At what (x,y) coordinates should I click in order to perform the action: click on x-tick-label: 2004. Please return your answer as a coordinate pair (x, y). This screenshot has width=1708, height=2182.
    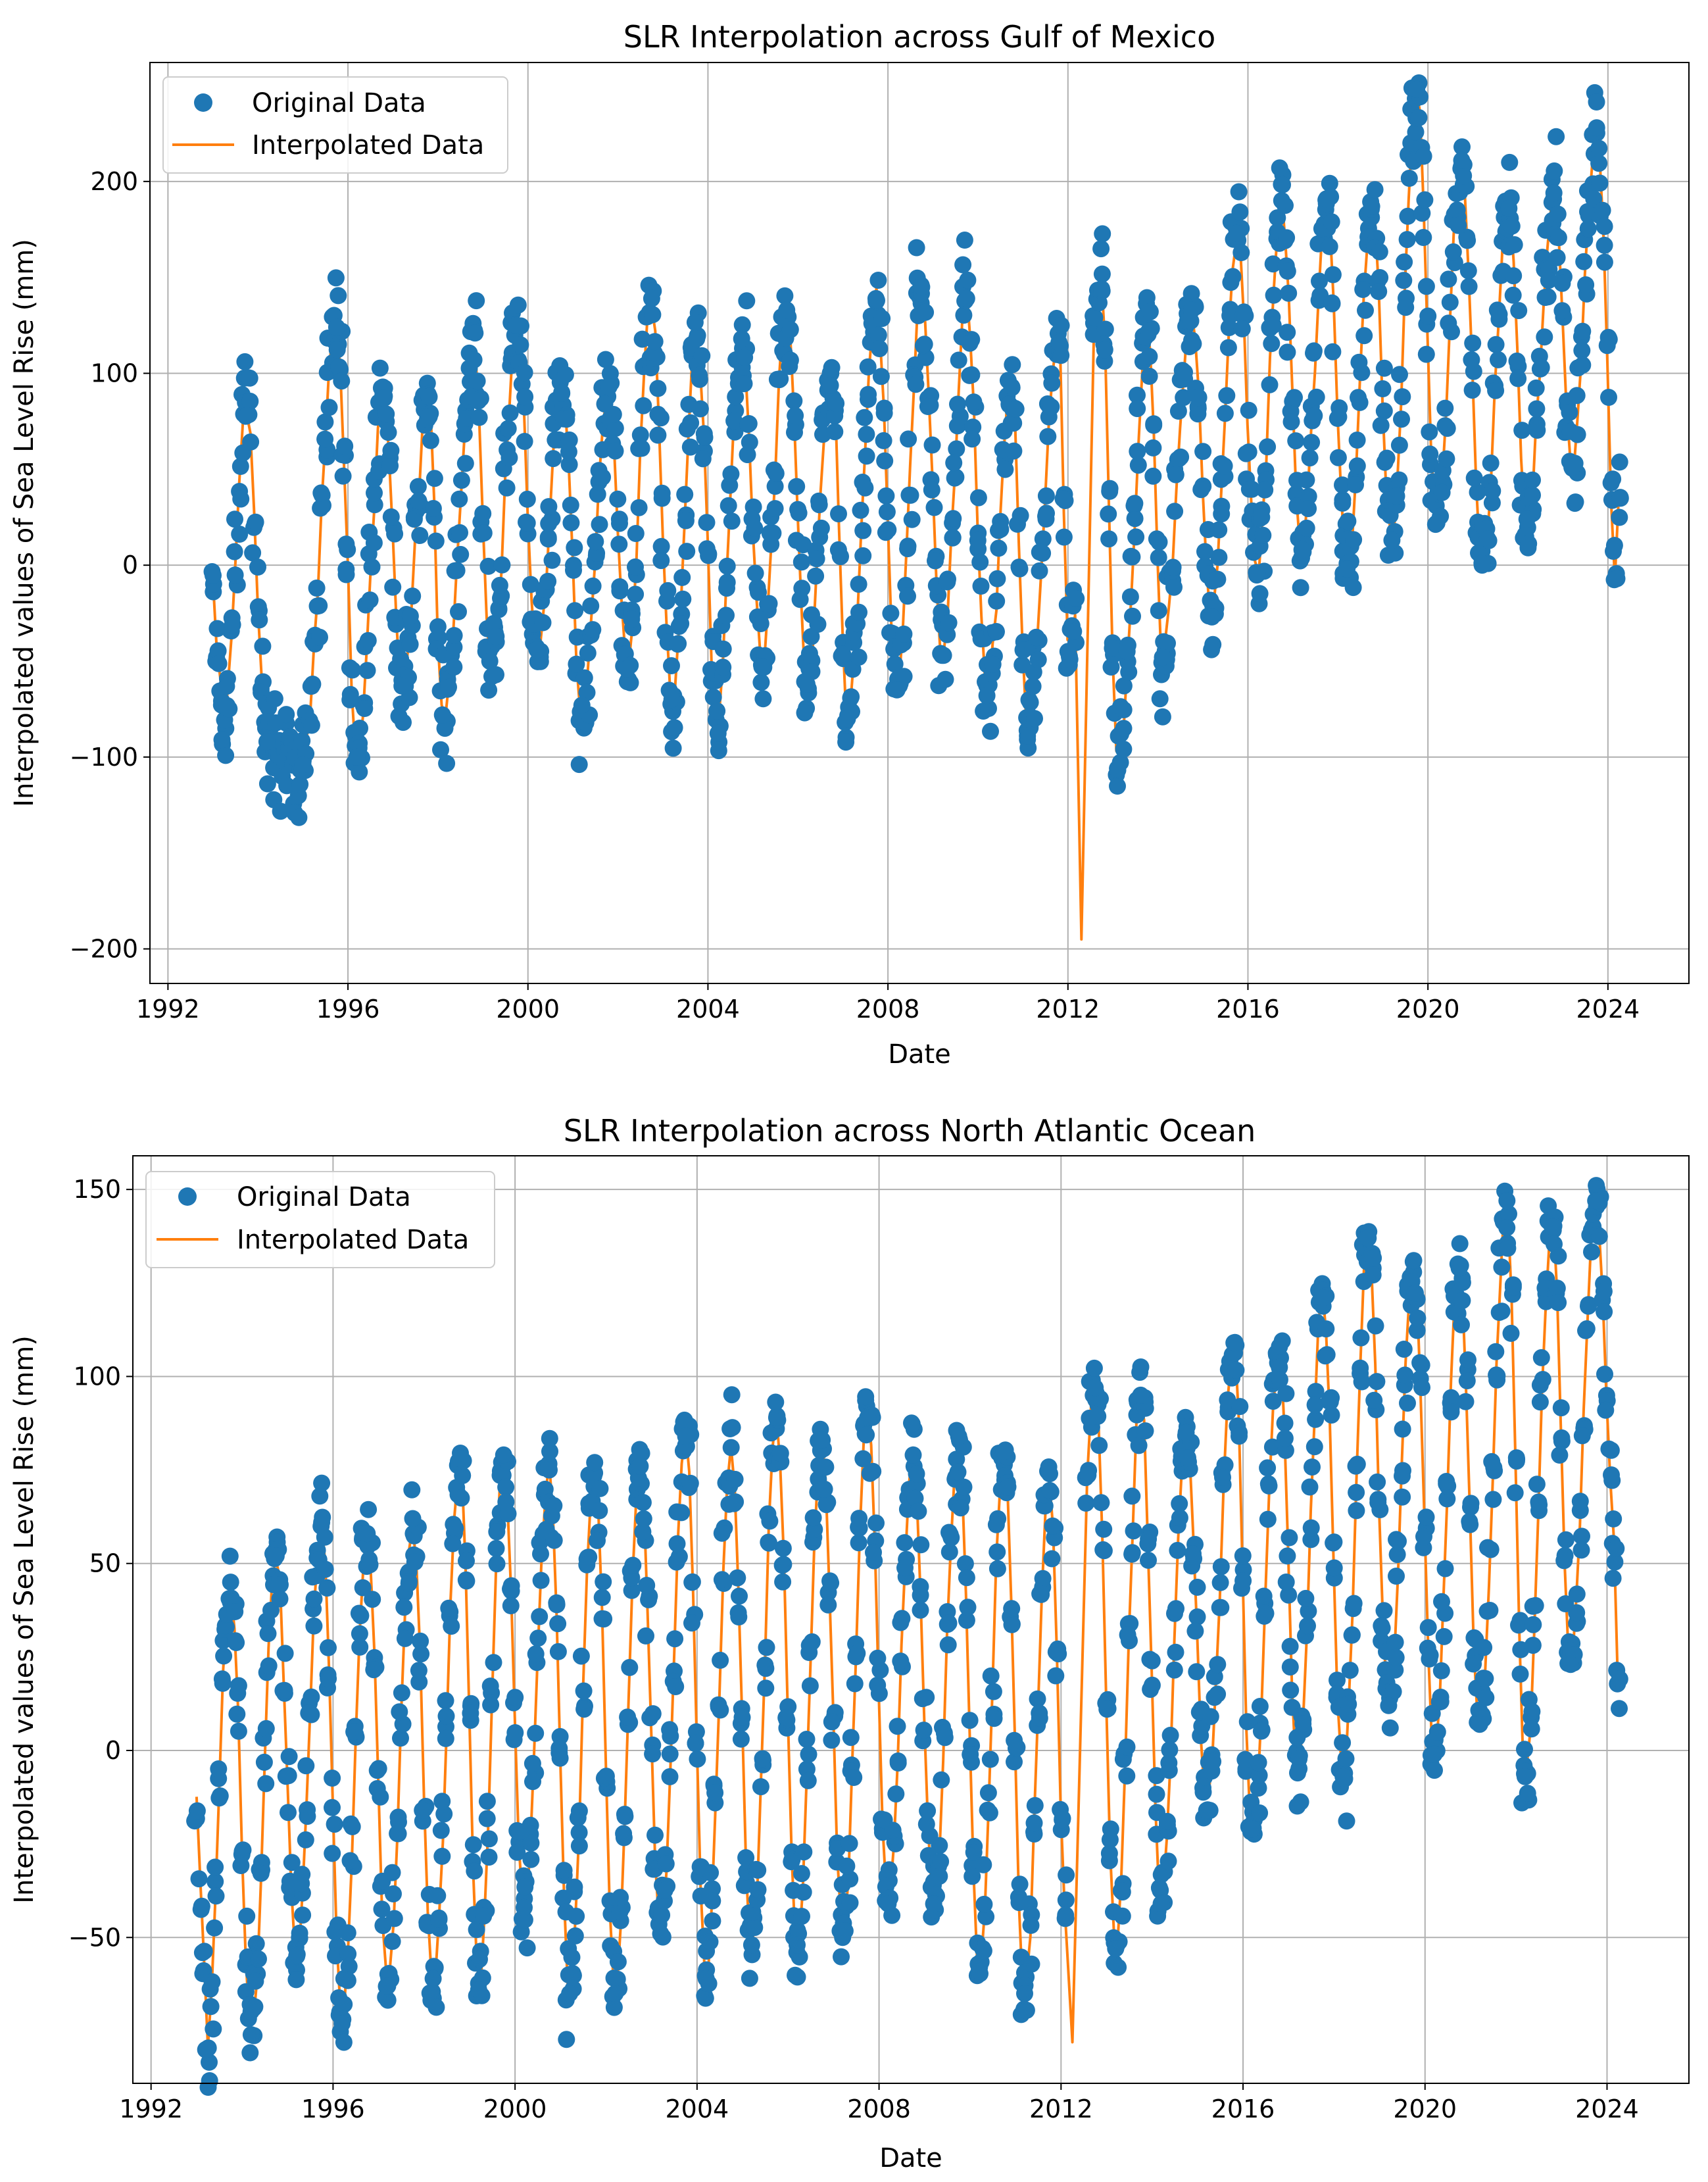
    Looking at the image, I should click on (697, 2109).